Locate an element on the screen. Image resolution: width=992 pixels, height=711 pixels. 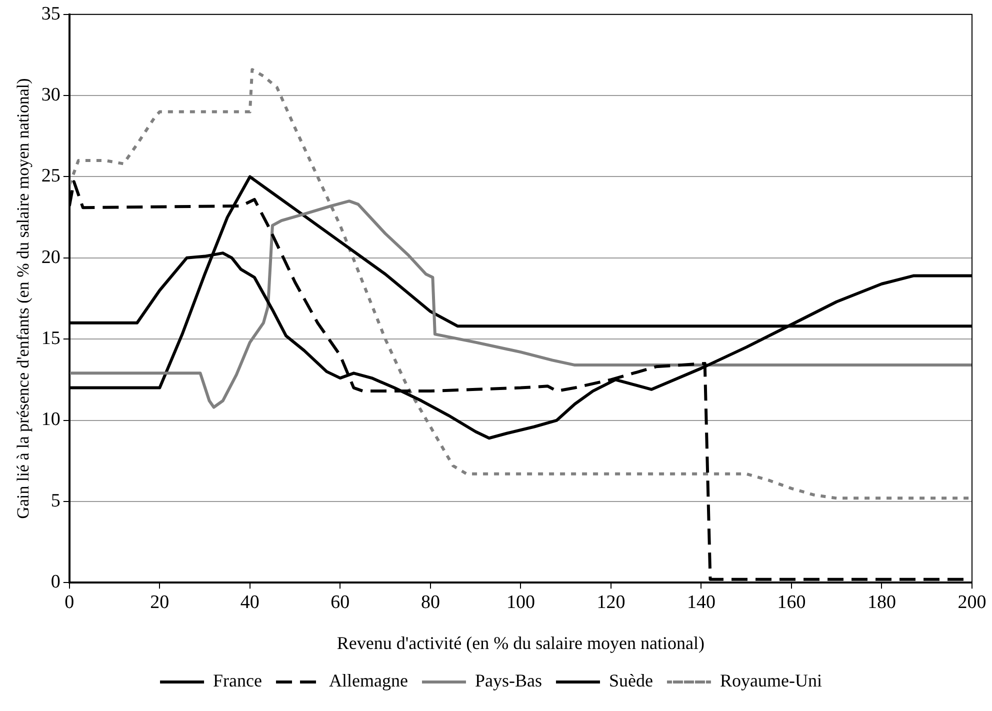
y-tick-label: 10 is located at coordinates (50, 419).